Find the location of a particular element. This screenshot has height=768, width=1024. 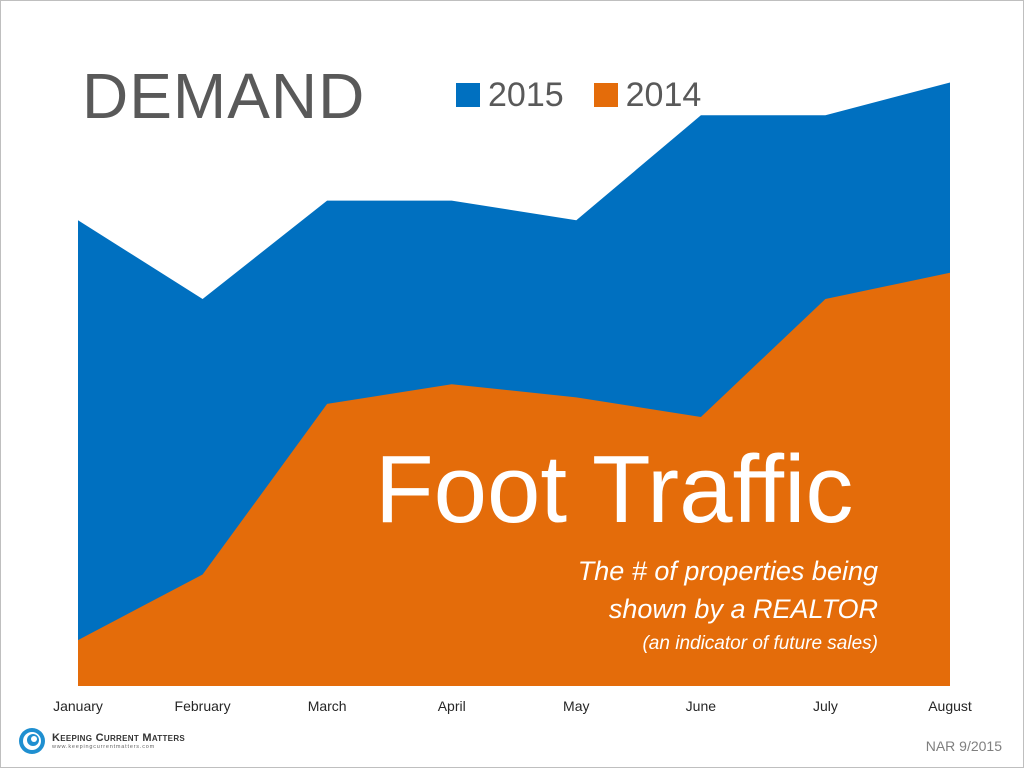

legend-item-2014: 2014 is located at coordinates (647, 95).